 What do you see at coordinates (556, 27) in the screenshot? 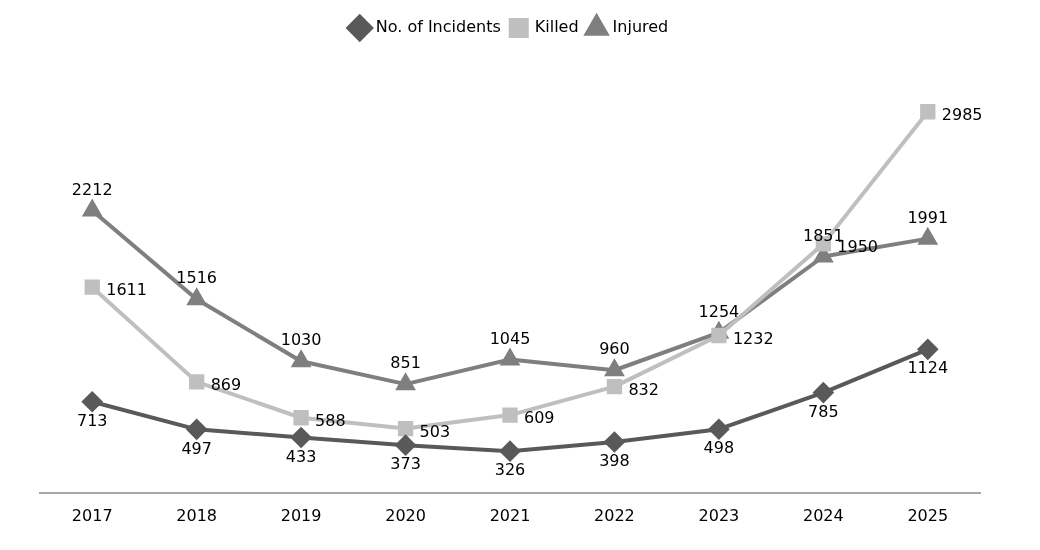
I see `legend-label: Killed` at bounding box center [556, 27].